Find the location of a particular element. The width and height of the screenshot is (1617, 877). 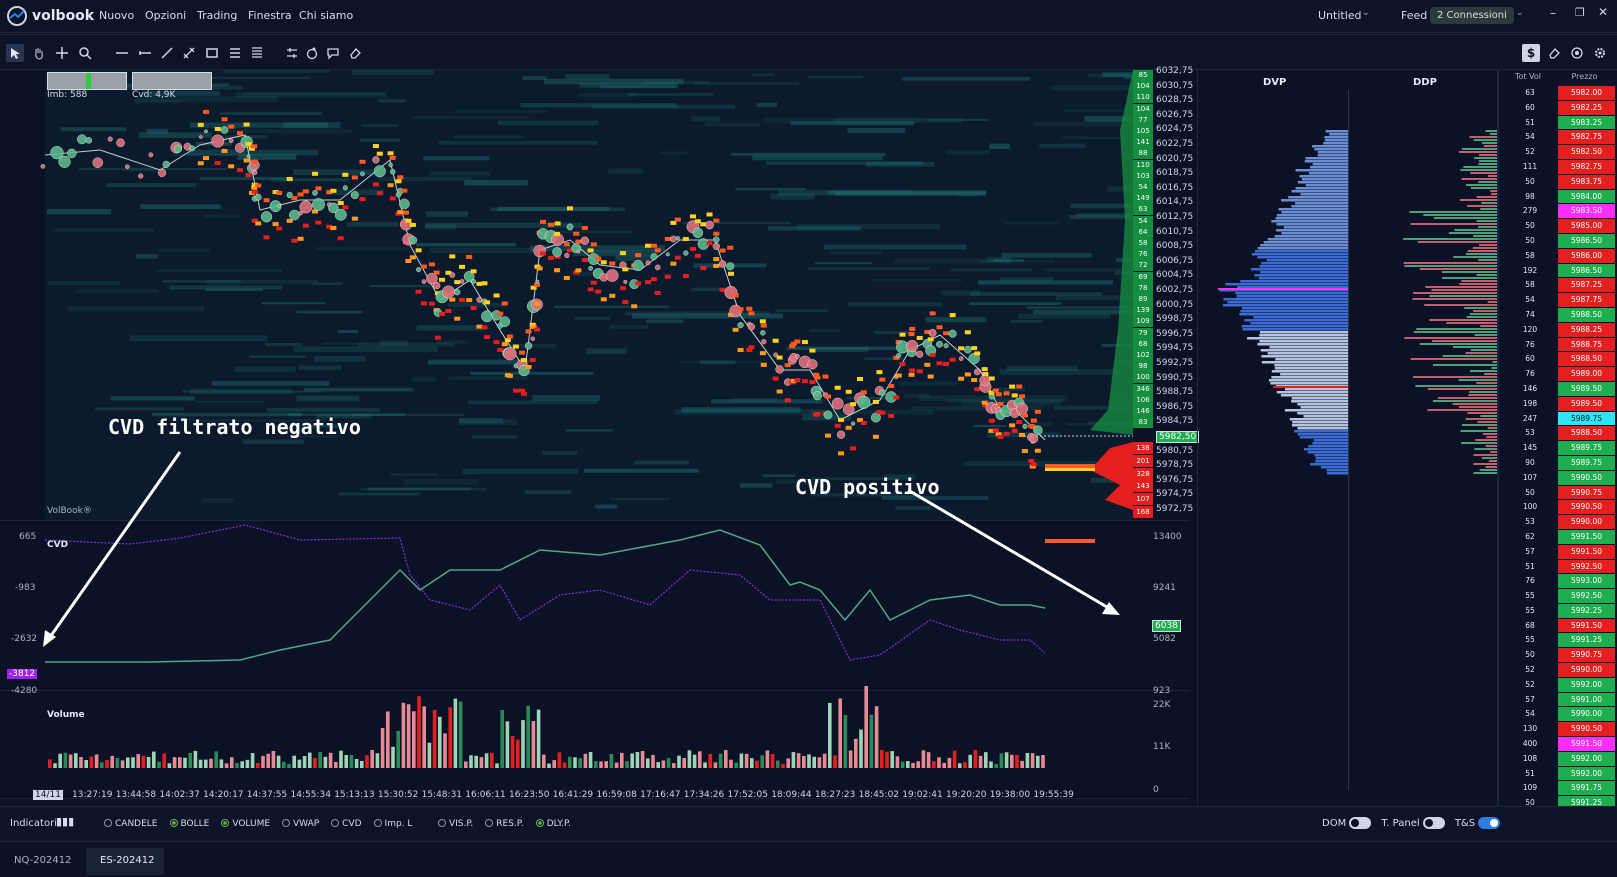

restore-icon: ❐ is located at coordinates (1580, 12).